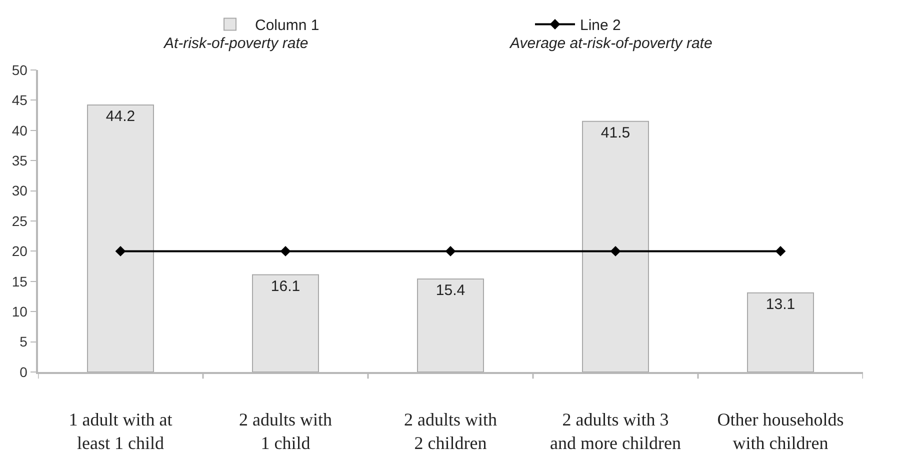 This screenshot has height=462, width=901. Describe the element at coordinates (781, 304) in the screenshot. I see `data-label: 13.1` at that location.